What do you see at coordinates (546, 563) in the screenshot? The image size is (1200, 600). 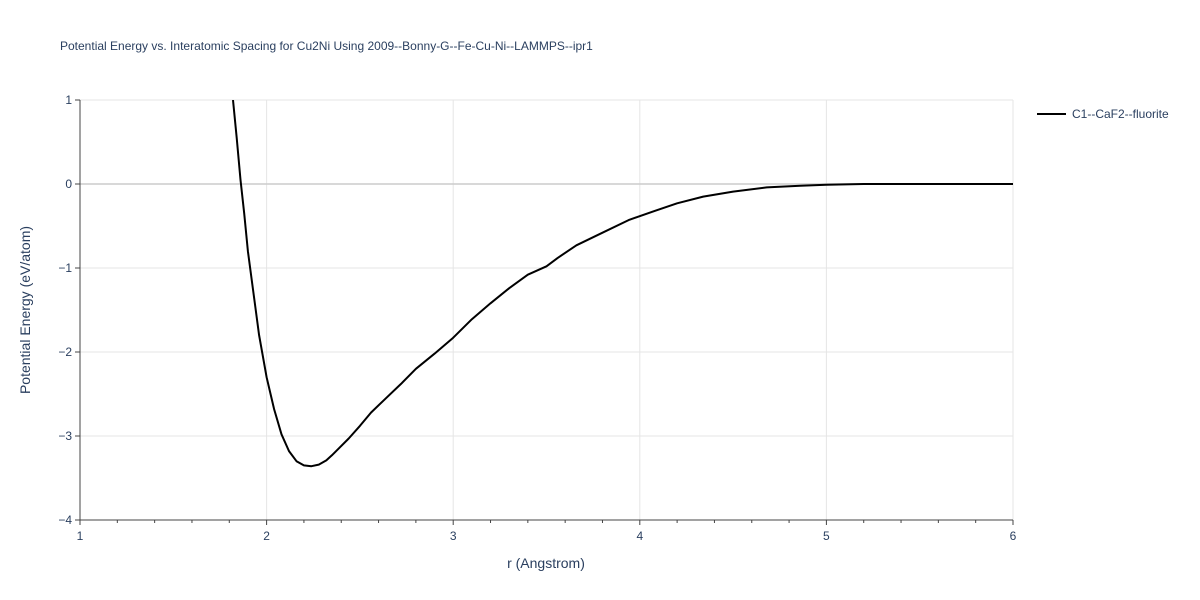 I see `x-axis-title: r (Angstrom)` at bounding box center [546, 563].